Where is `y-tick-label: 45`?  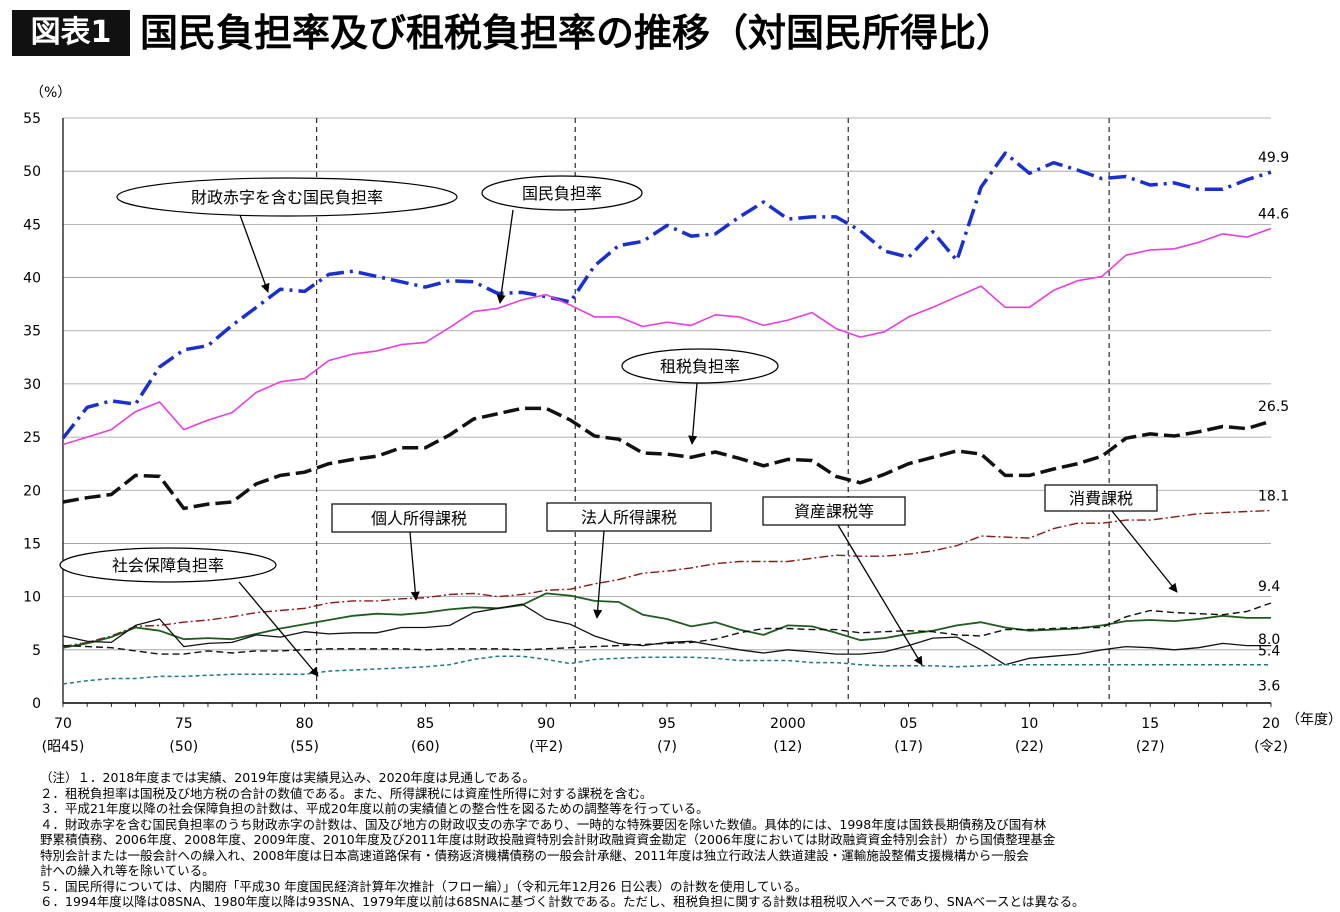
y-tick-label: 45 is located at coordinates (32, 225).